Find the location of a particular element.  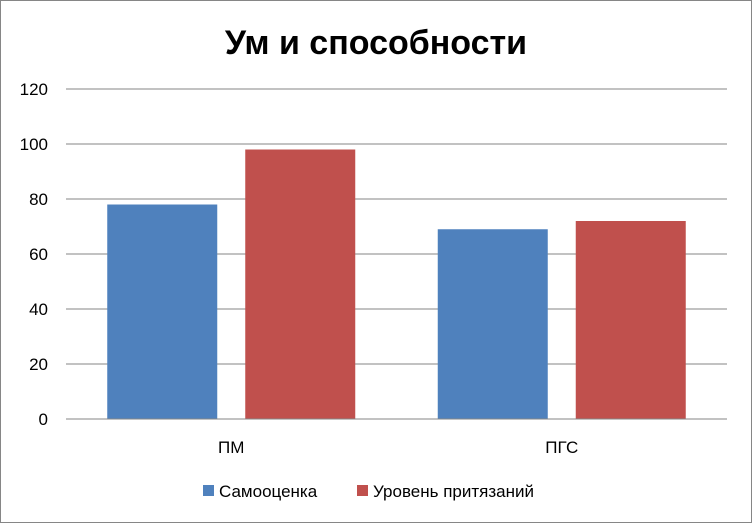

y-tick-label: 20 is located at coordinates (38, 364).